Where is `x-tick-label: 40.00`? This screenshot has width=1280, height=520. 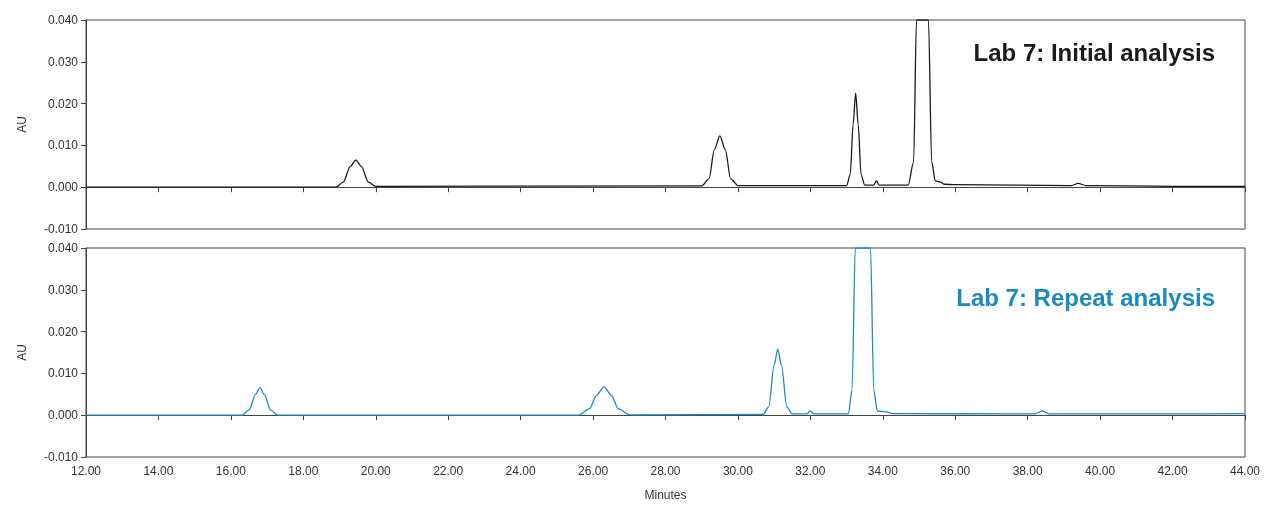
x-tick-label: 40.00 is located at coordinates (1100, 471).